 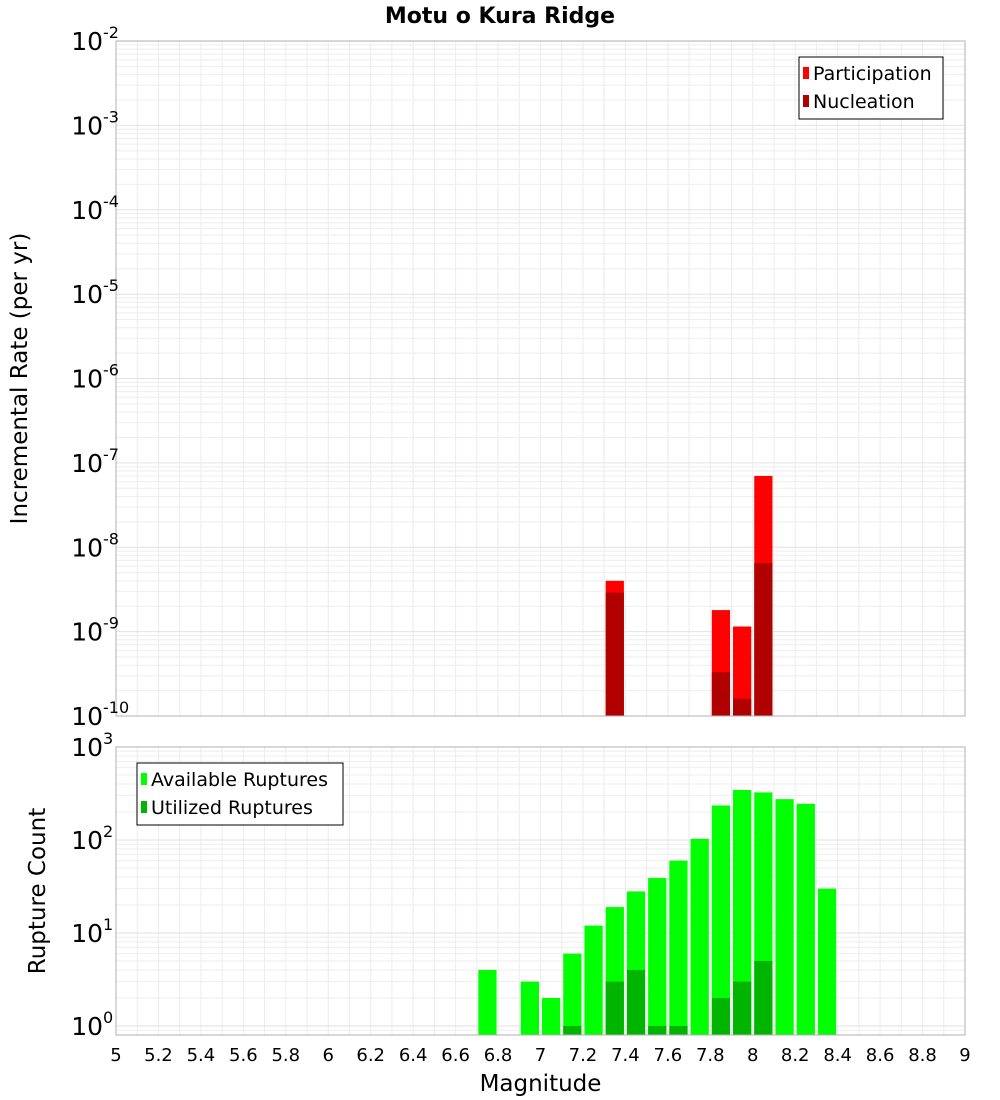 I want to click on chart-title: Motu o Kura Ridge, so click(x=500, y=16).